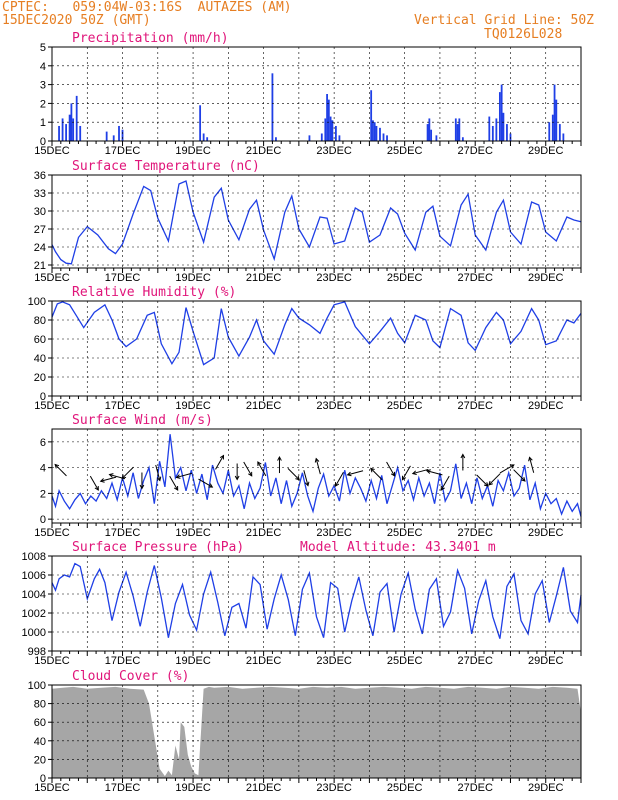 The height and width of the screenshot is (800, 618). What do you see at coordinates (40, 248) in the screenshot?
I see `y-tick-label: 24` at bounding box center [40, 248].